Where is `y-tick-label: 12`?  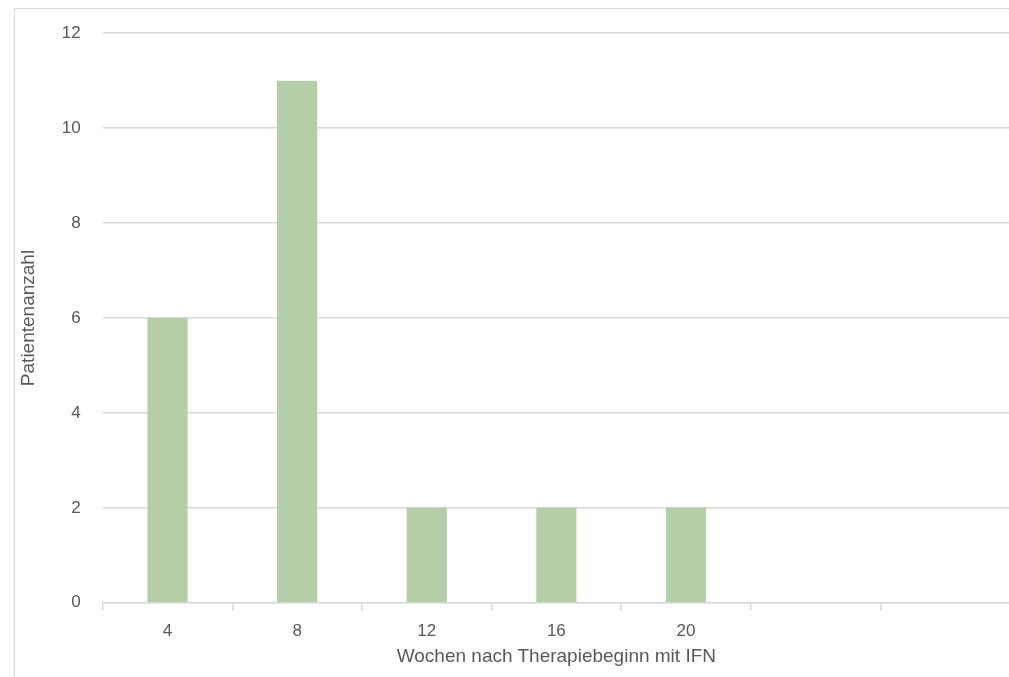 y-tick-label: 12 is located at coordinates (71, 32).